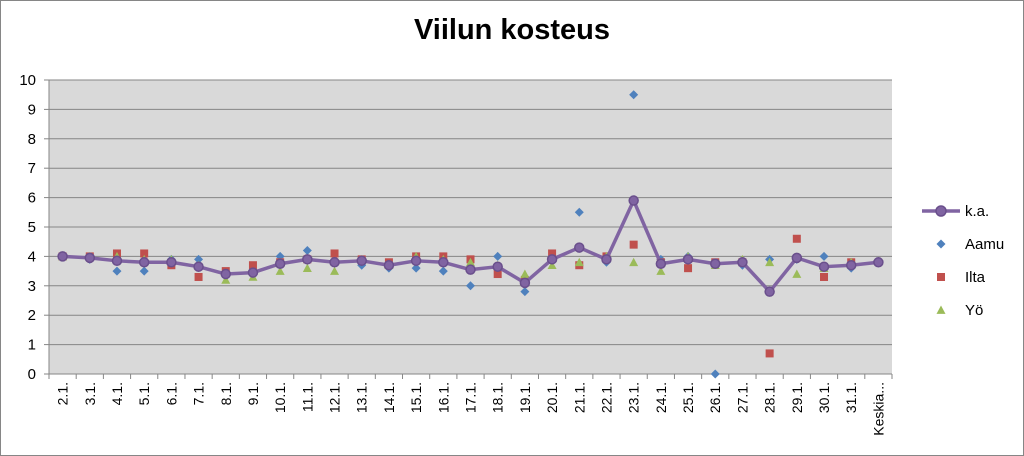  What do you see at coordinates (63, 393) in the screenshot?
I see `x-tick-label: 2.1.` at bounding box center [63, 393].